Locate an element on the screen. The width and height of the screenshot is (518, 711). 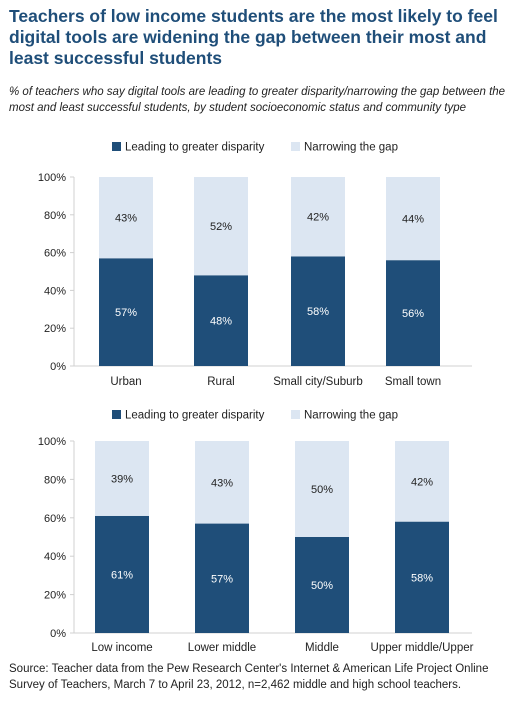
data-label: 48% is located at coordinates (221, 322).